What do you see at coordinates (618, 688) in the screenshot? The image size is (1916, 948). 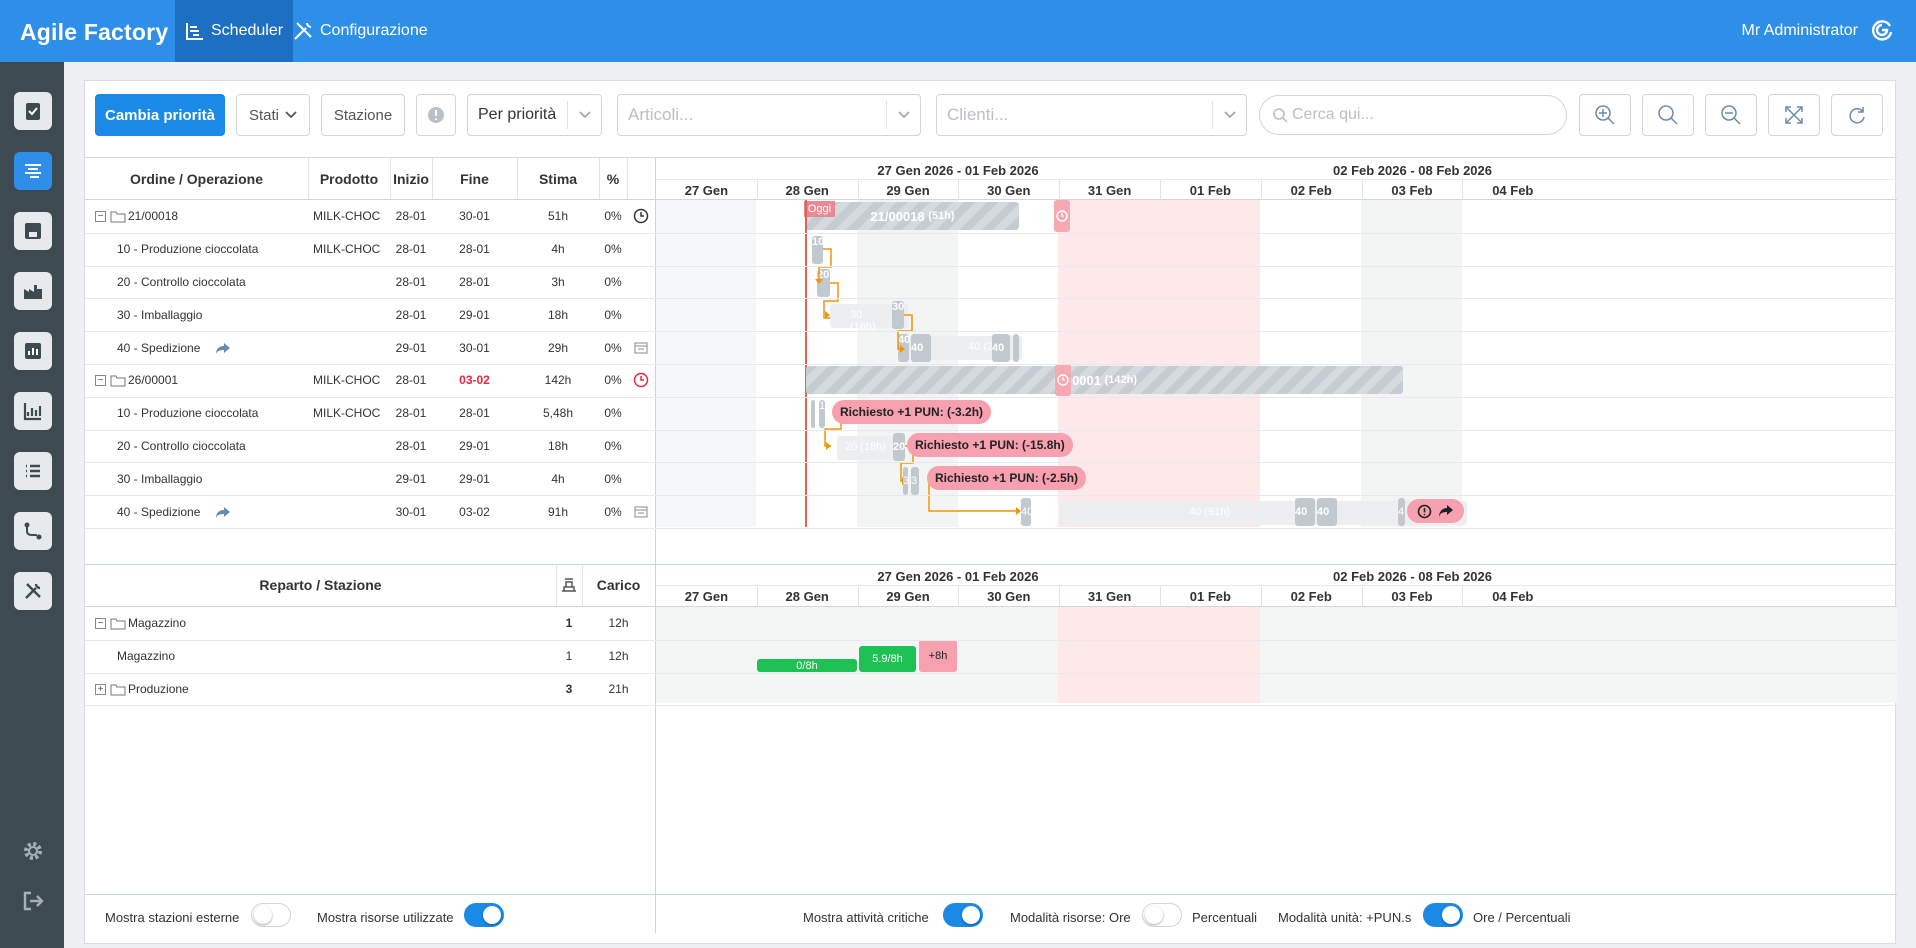 I see `load-cell: 21h` at bounding box center [618, 688].